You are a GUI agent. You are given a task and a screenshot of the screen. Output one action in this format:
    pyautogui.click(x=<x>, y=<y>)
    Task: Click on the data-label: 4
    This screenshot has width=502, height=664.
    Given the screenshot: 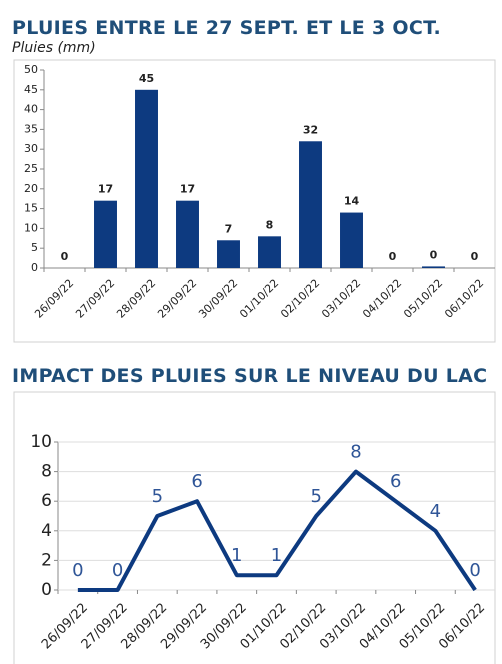 What is the action you would take?
    pyautogui.click(x=435, y=511)
    